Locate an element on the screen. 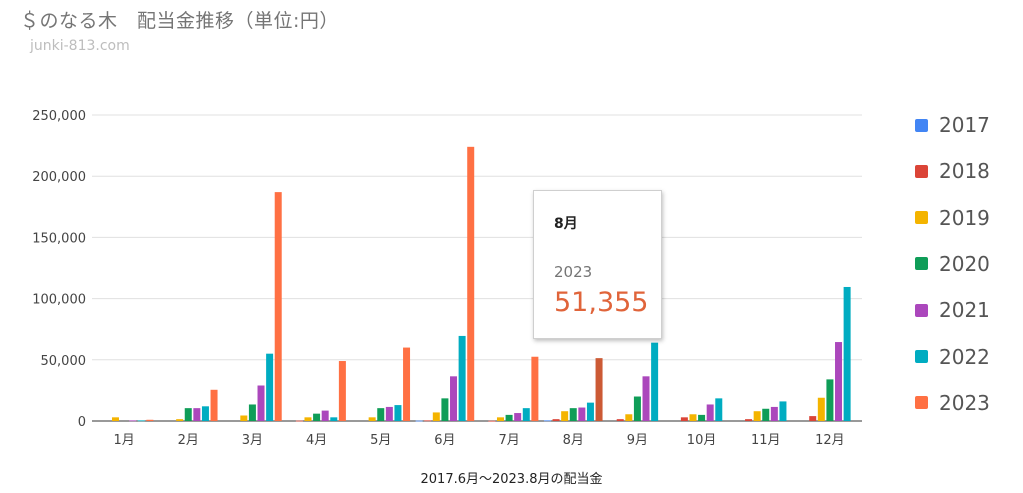 The width and height of the screenshot is (1023, 493). x-tick-label: 5月 is located at coordinates (380, 440).